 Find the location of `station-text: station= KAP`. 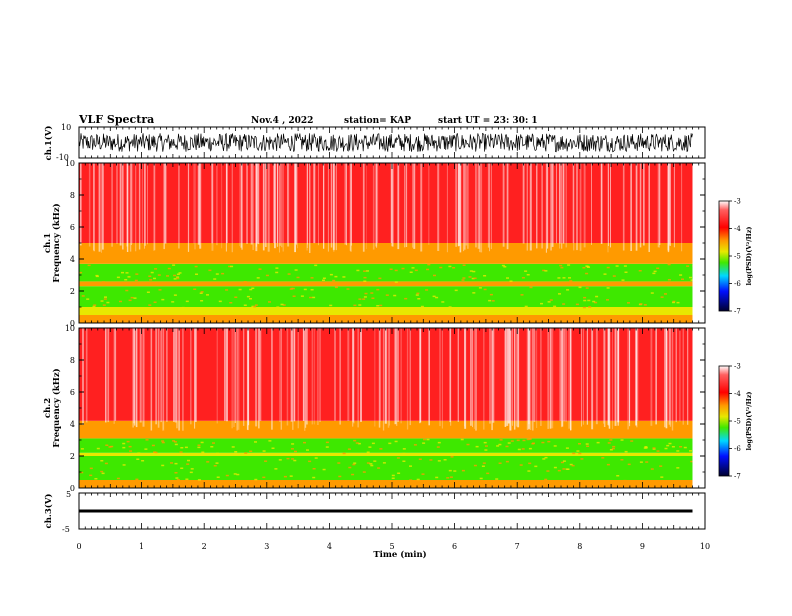

station-text: station= KAP is located at coordinates (377, 121).